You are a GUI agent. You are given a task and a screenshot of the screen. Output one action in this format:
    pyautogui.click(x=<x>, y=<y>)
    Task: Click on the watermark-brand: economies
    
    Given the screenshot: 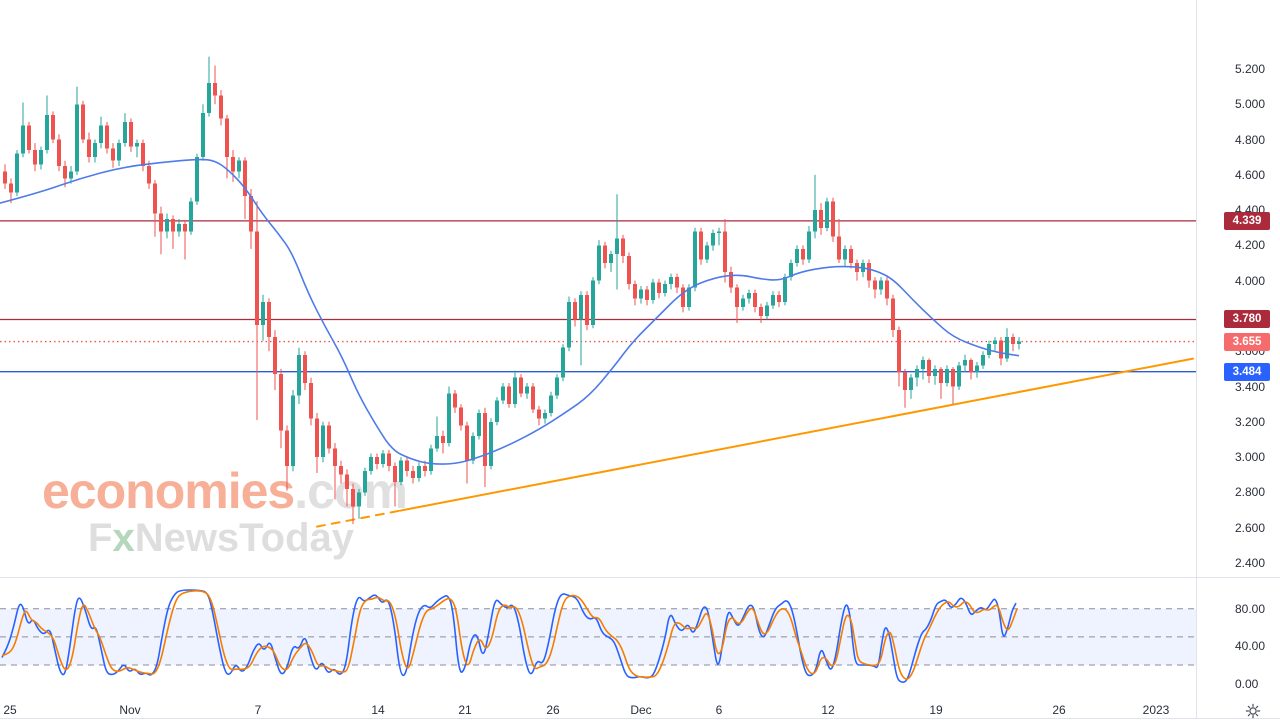 What is the action you would take?
    pyautogui.click(x=168, y=491)
    